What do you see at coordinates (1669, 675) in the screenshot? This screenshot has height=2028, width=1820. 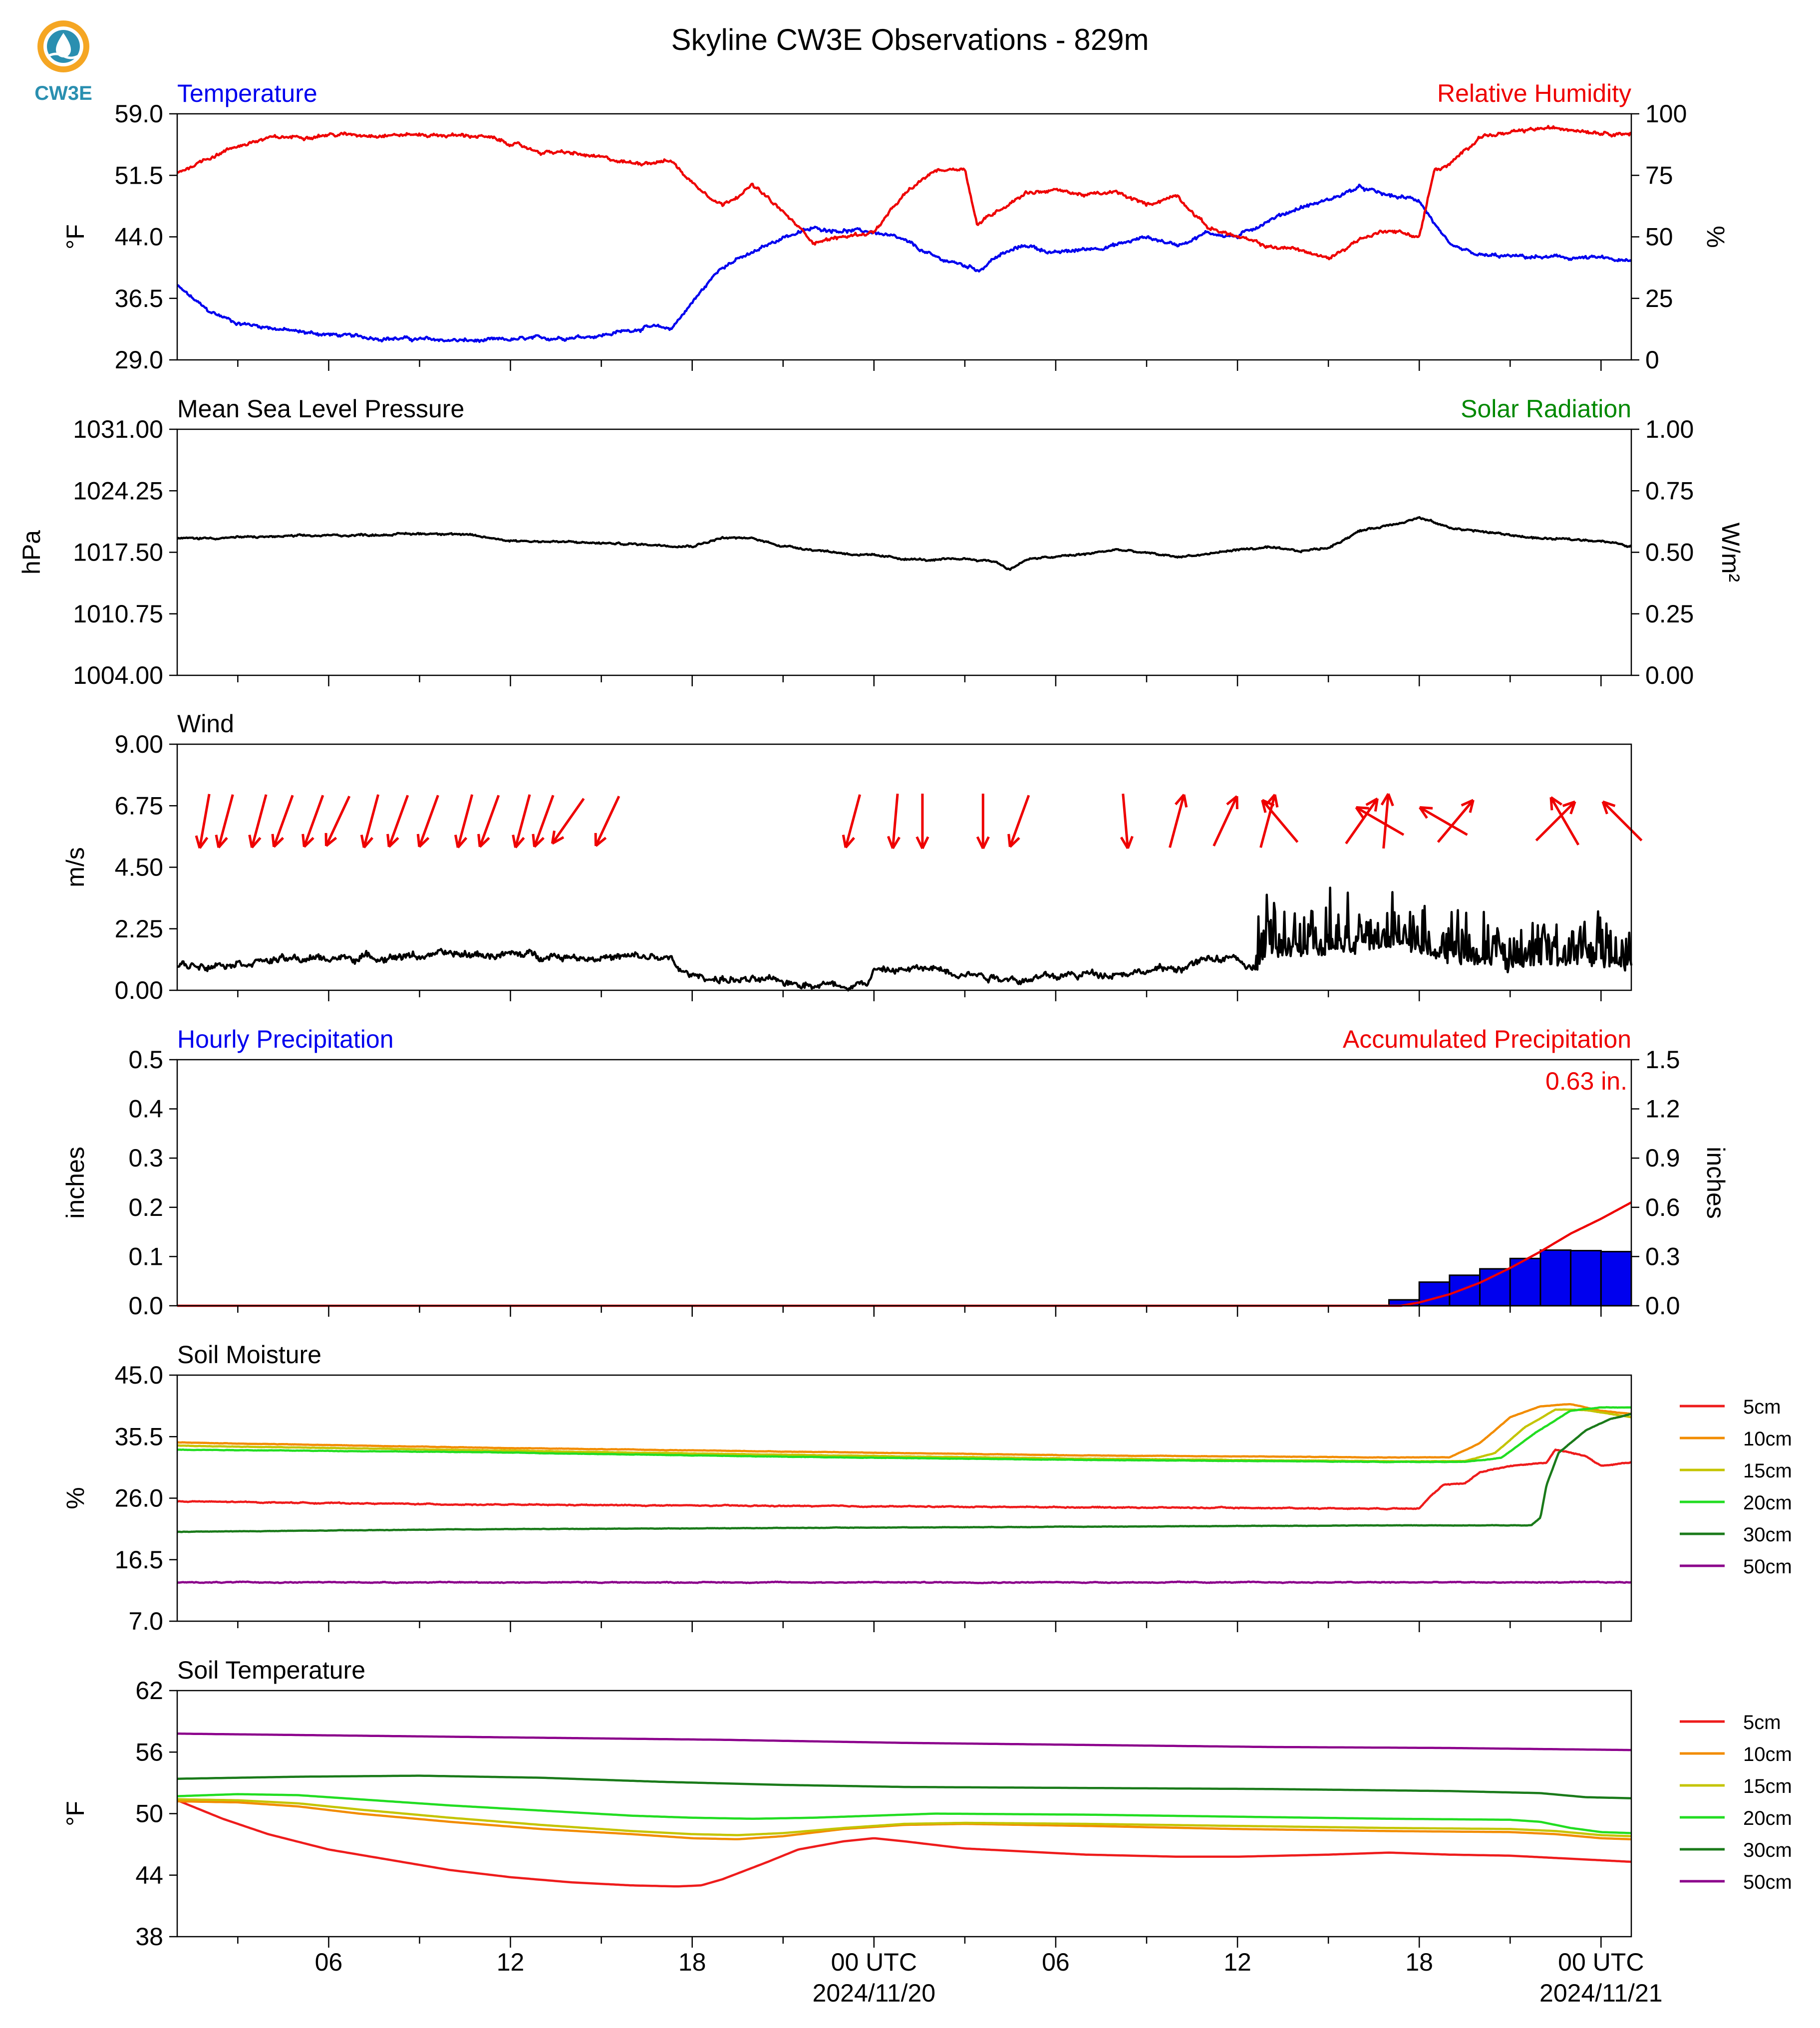 I see `y-tick-label-right: 0.00` at bounding box center [1669, 675].